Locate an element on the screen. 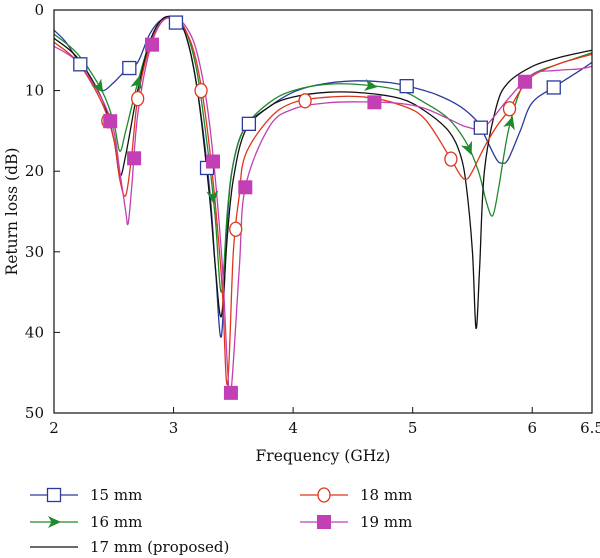  x-tick-label: 2 is located at coordinates (54, 428).